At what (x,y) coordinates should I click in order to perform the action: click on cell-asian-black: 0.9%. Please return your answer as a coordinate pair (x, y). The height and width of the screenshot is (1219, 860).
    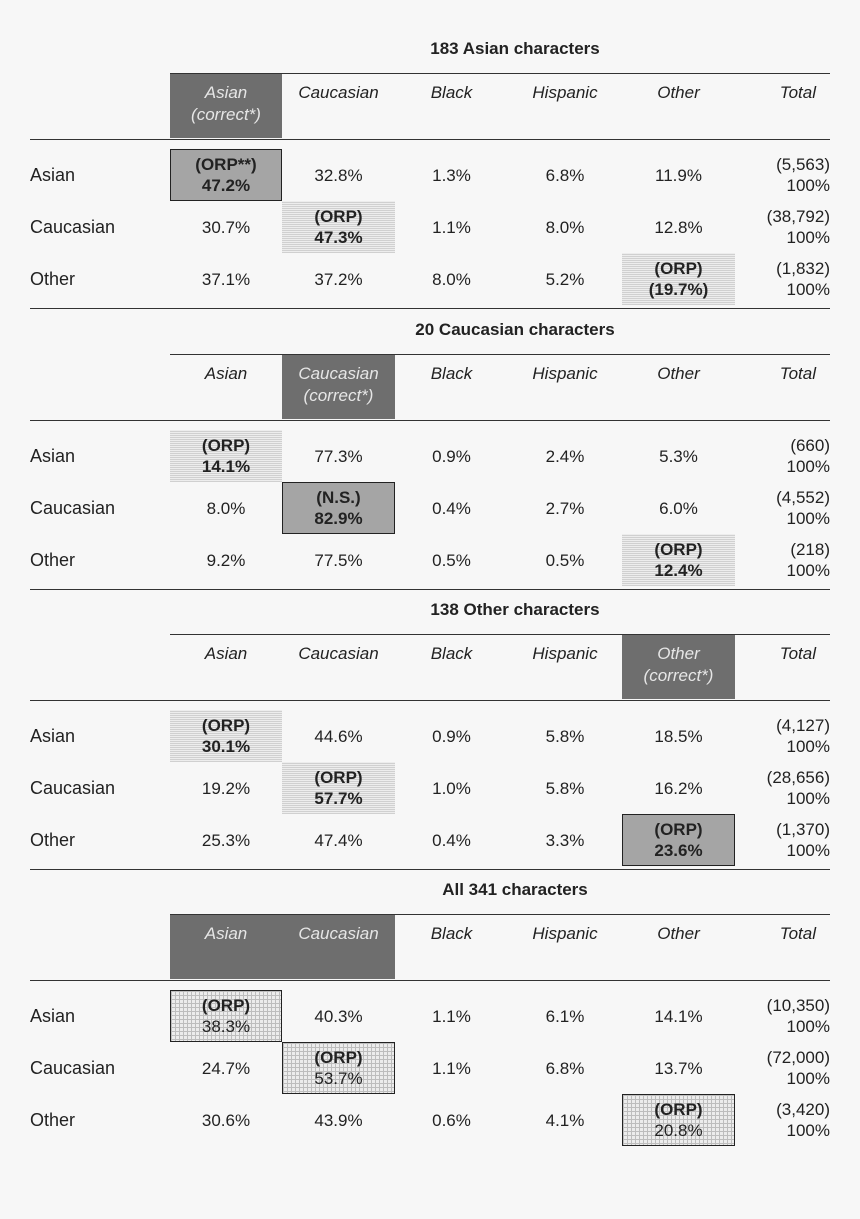
    Looking at the image, I should click on (451, 456).